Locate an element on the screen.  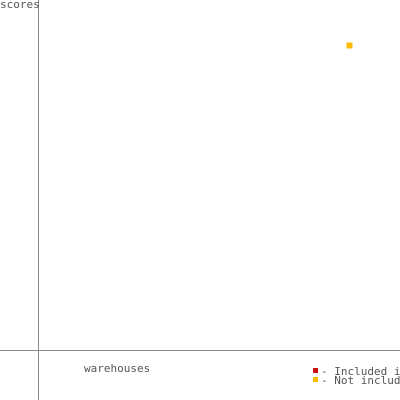
legend-swatch-not-included is located at coordinates (315, 379).